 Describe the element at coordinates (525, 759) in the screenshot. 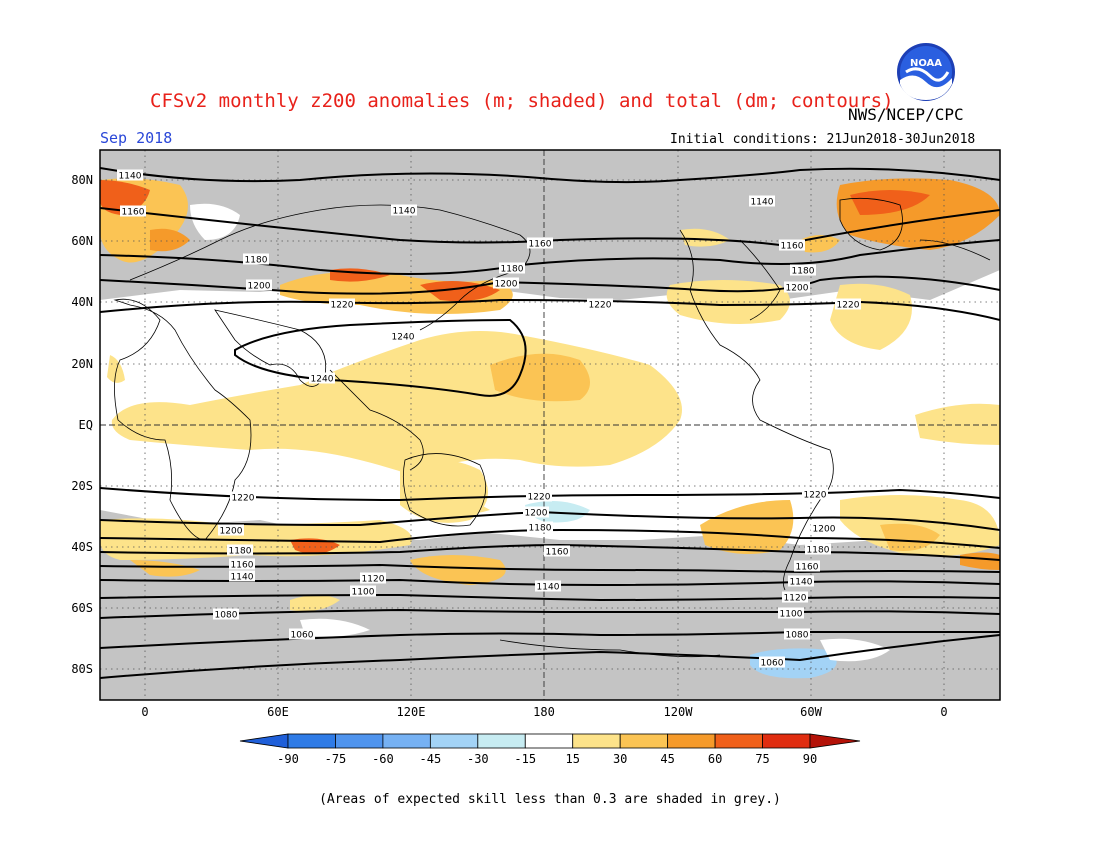

I see `colorbar-tick-label: -15` at that location.